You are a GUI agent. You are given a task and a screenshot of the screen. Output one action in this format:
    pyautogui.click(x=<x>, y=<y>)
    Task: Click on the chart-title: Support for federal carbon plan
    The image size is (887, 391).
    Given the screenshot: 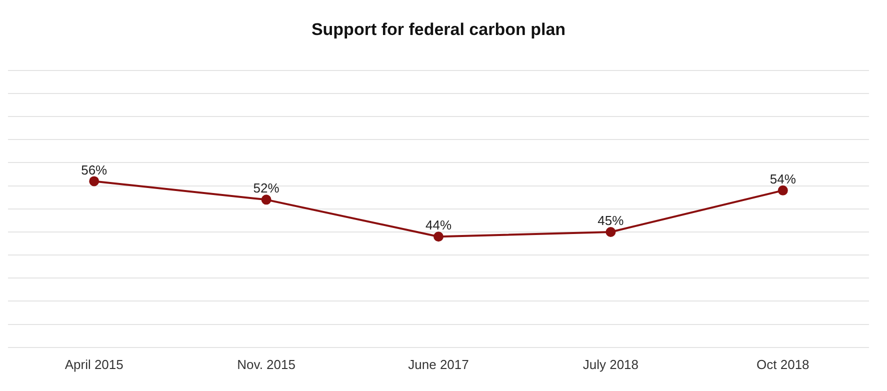 What is the action you would take?
    pyautogui.click(x=438, y=29)
    